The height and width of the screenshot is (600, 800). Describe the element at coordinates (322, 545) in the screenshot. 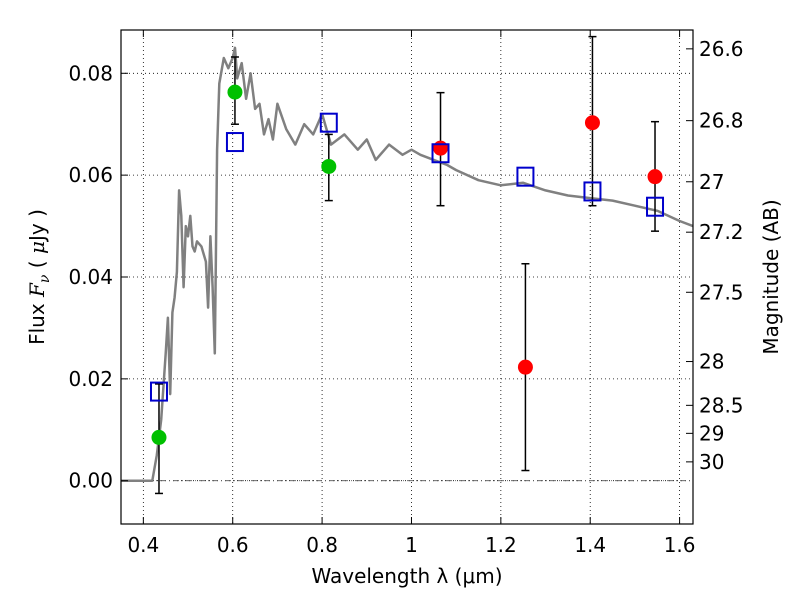

I see `x-tick-label: 0.8` at that location.